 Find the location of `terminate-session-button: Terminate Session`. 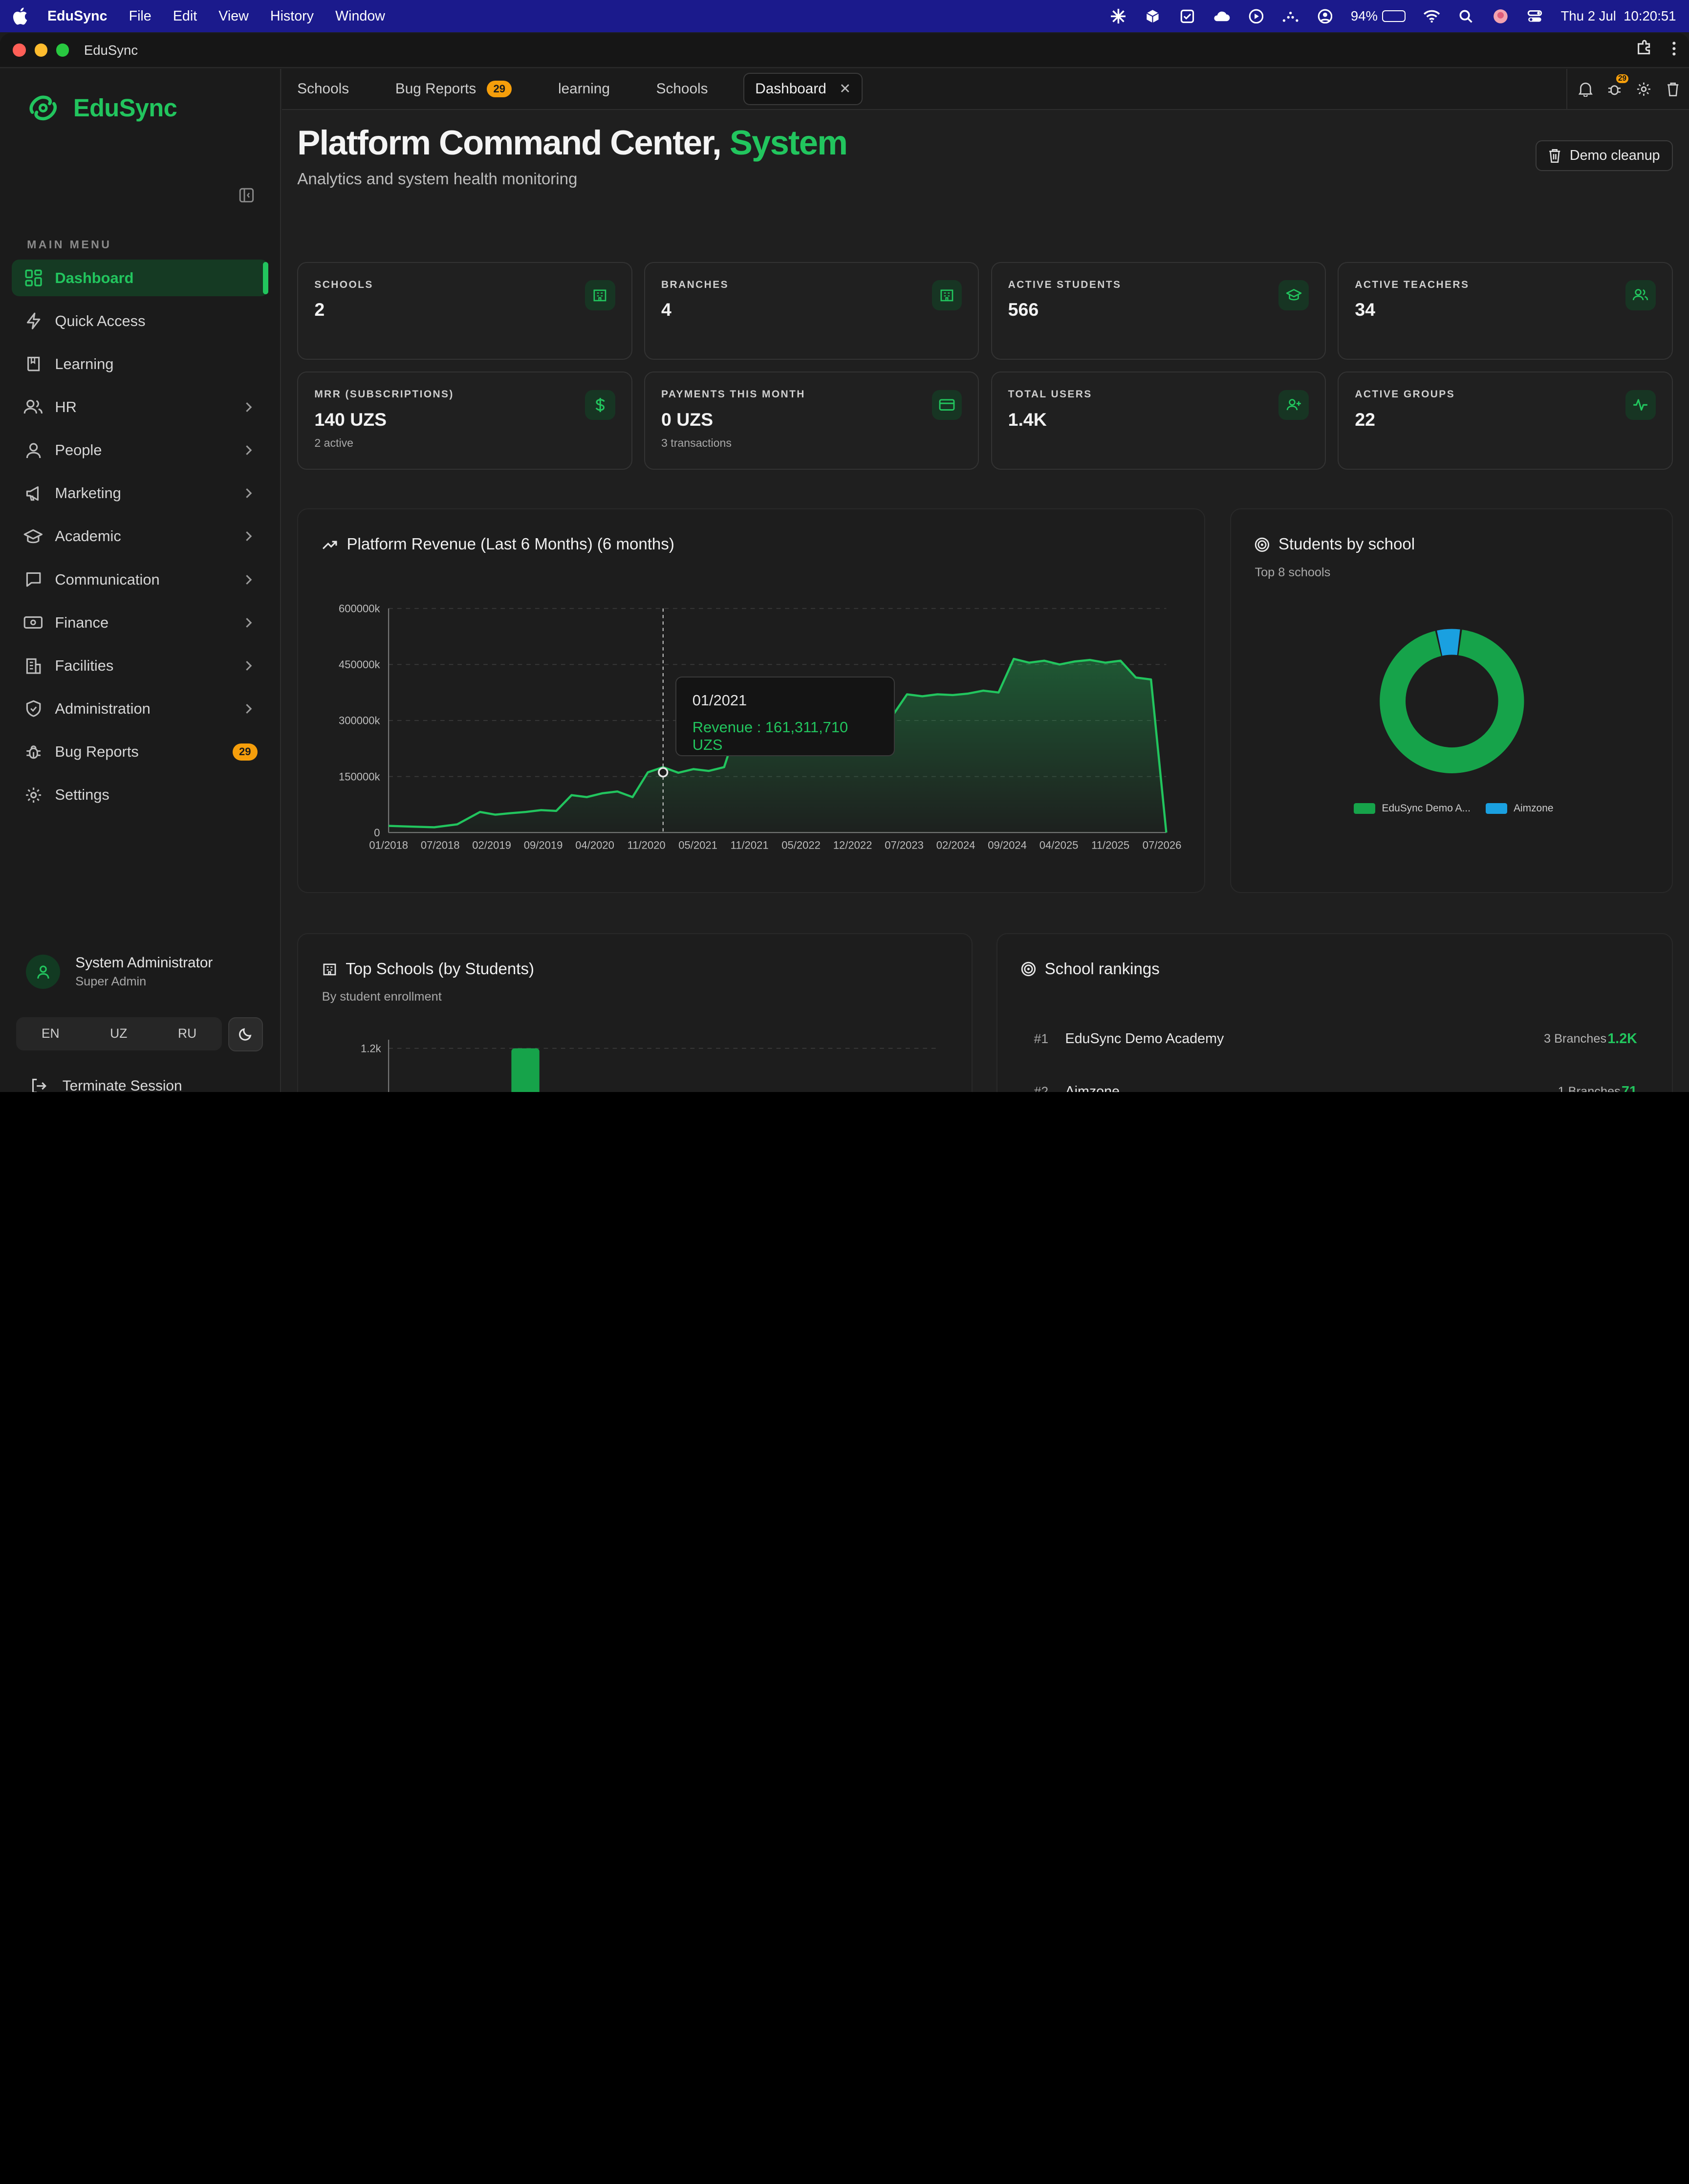

terminate-session-button: Terminate Session is located at coordinates (106, 1084).